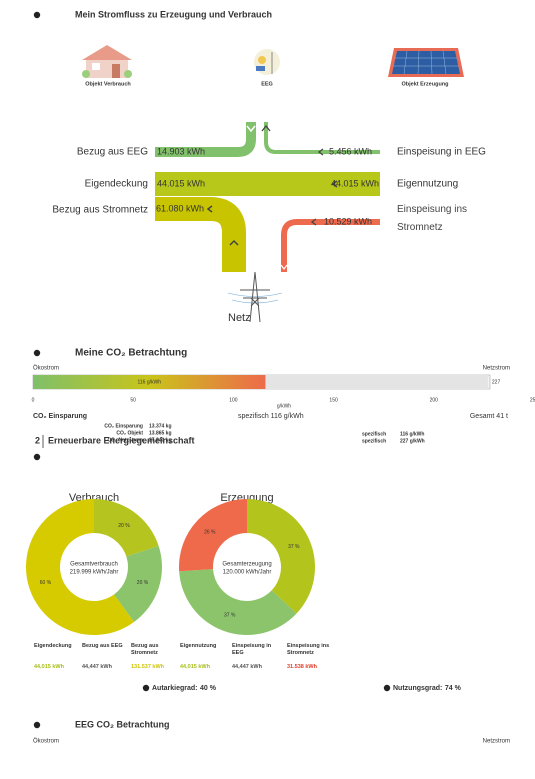  I want to click on detail-label: CO₂ Netzstrom, so click(125, 440).